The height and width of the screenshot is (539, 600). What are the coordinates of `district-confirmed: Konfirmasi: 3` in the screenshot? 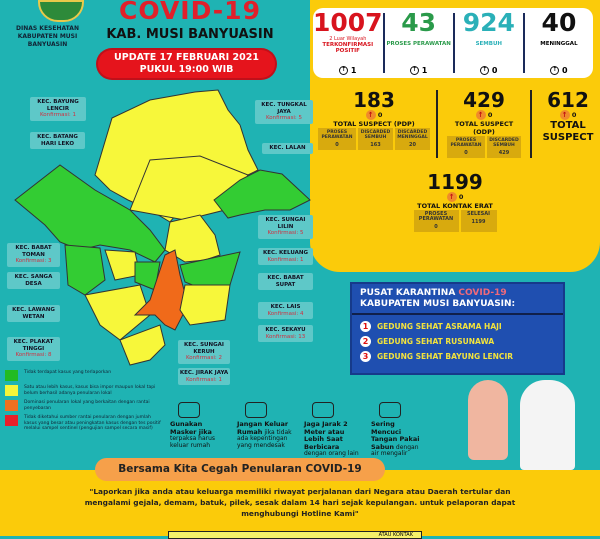 It's located at (33, 261).